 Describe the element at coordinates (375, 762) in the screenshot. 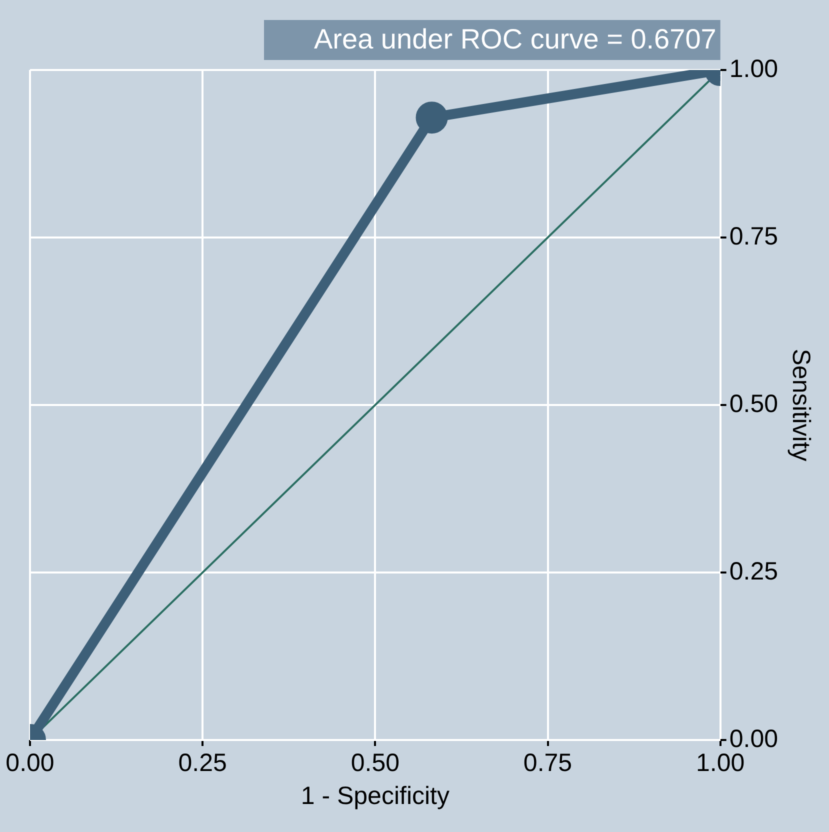

I see `x-tick-label: 0.50` at that location.